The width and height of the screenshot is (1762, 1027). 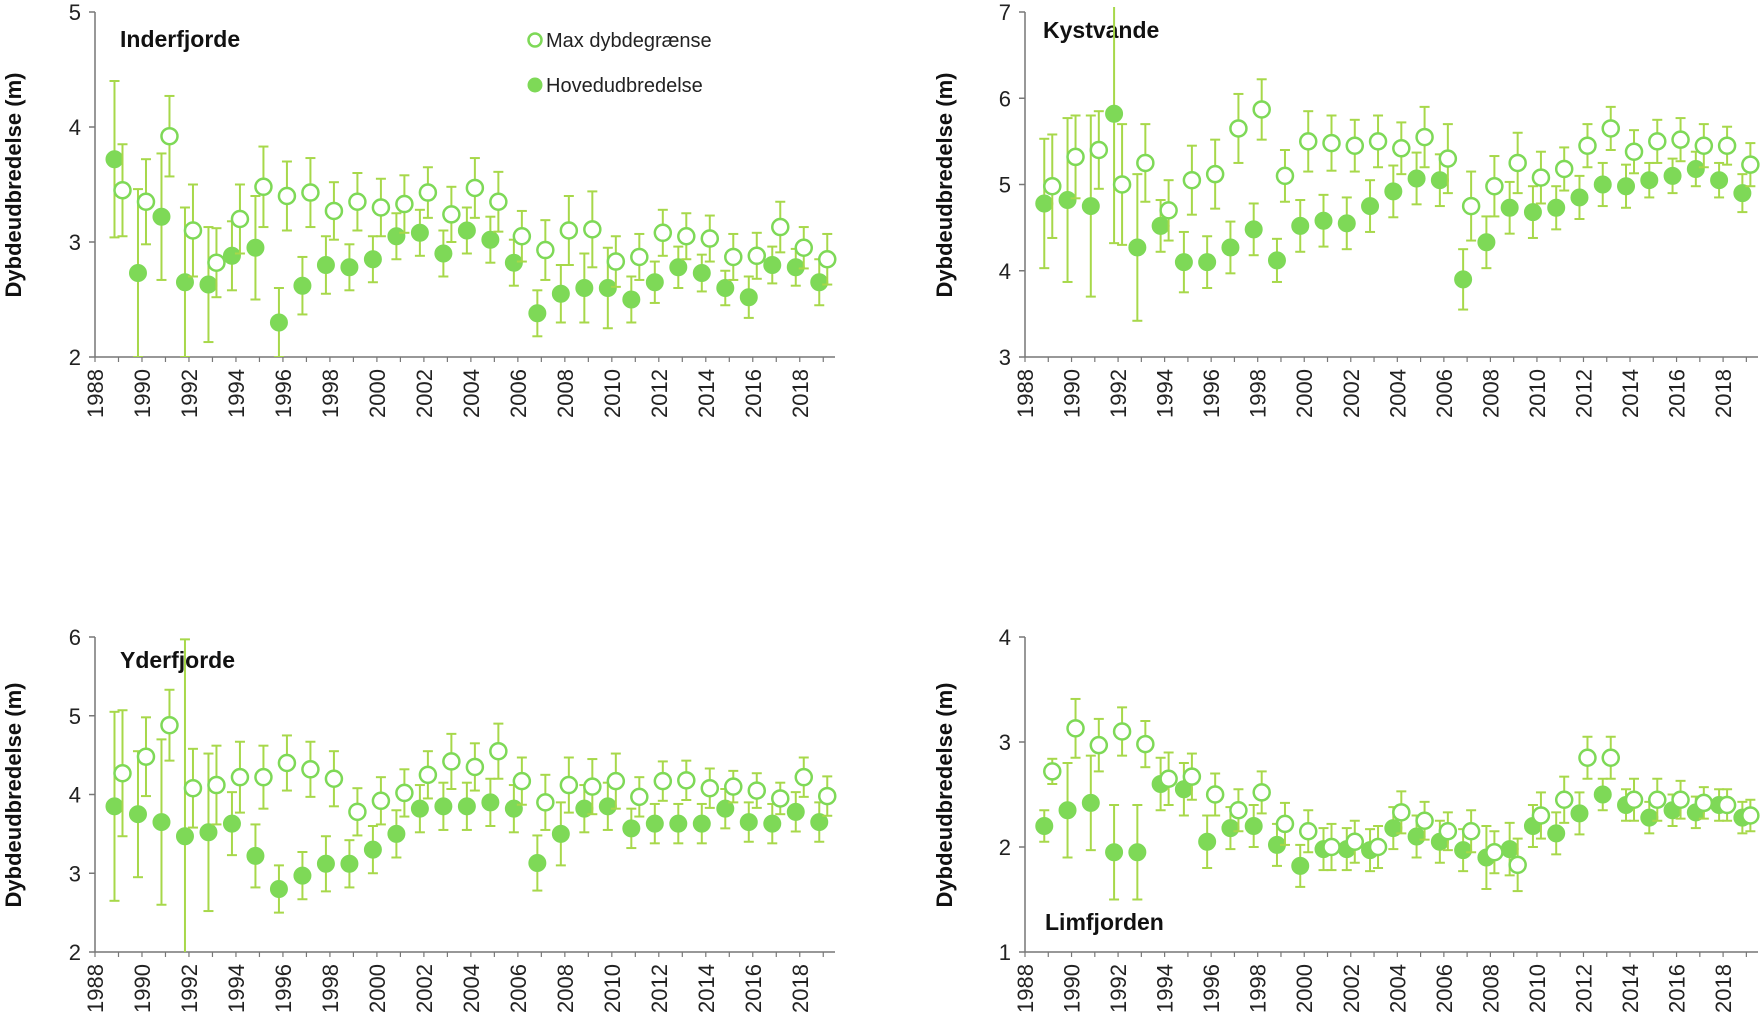 What do you see at coordinates (1677, 393) in the screenshot?
I see `x-tick-label: 2016` at bounding box center [1677, 393].